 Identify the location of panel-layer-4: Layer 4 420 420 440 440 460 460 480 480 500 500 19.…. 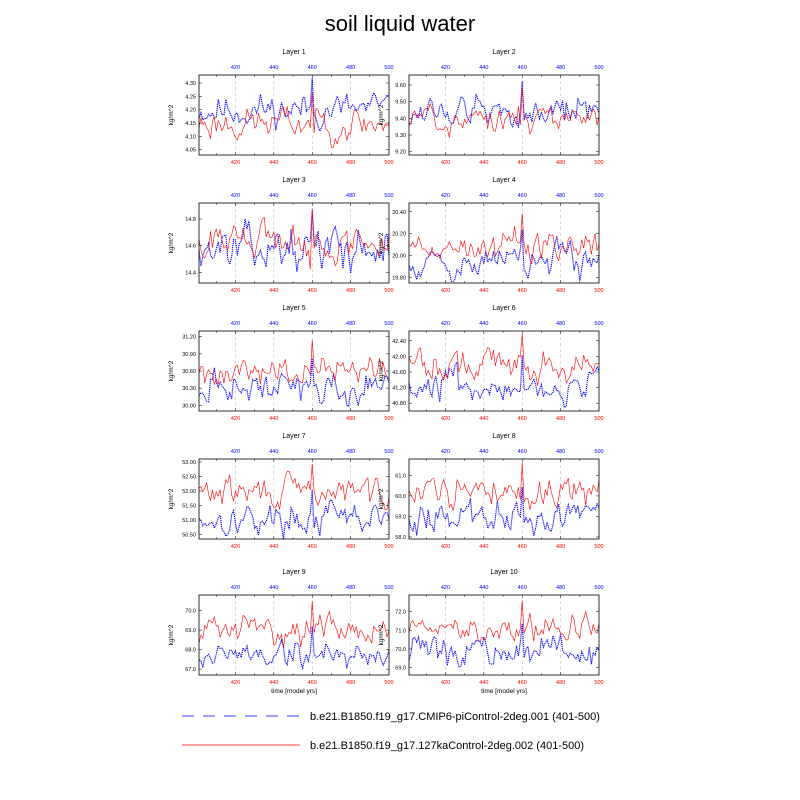
(491, 235).